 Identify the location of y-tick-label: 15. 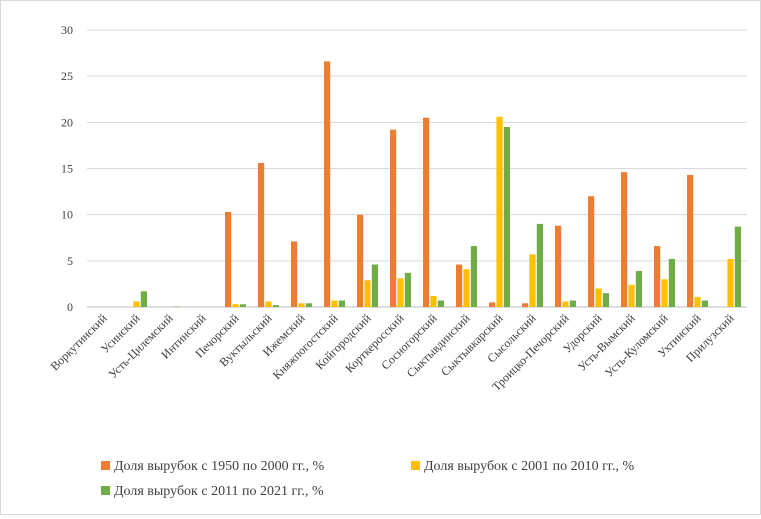
(67, 169).